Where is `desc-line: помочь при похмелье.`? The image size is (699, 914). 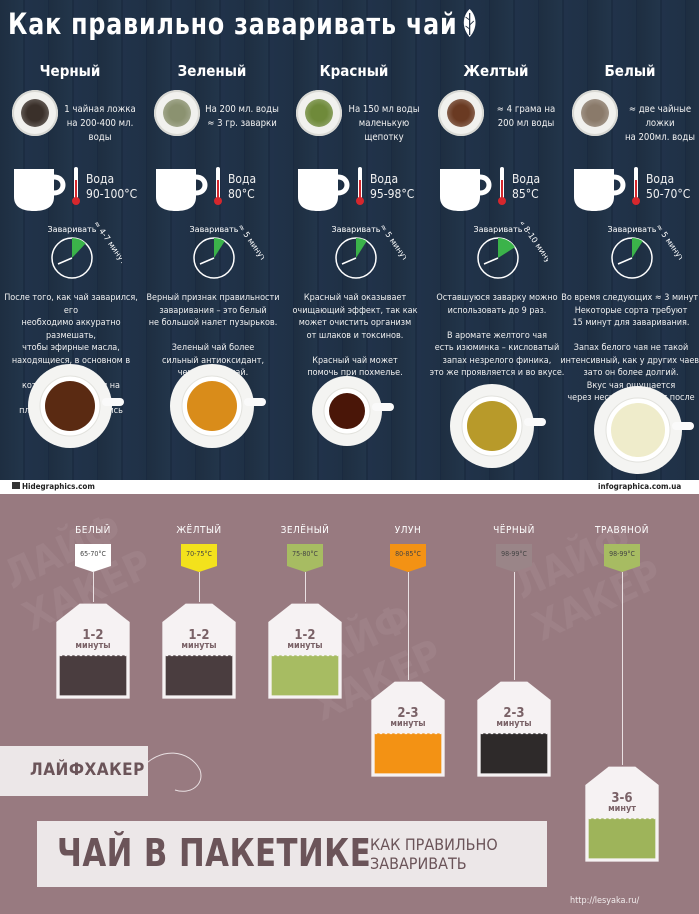 desc-line: помочь при похмелье. is located at coordinates (355, 373).